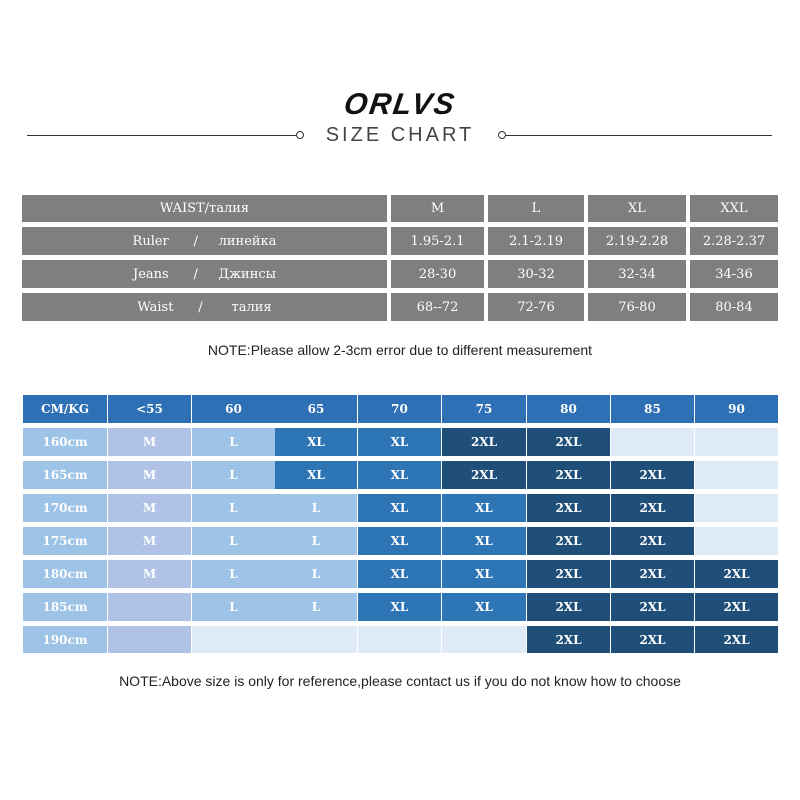 This screenshot has width=800, height=800. What do you see at coordinates (65, 607) in the screenshot?
I see `height-label-cell: 185cm` at bounding box center [65, 607].